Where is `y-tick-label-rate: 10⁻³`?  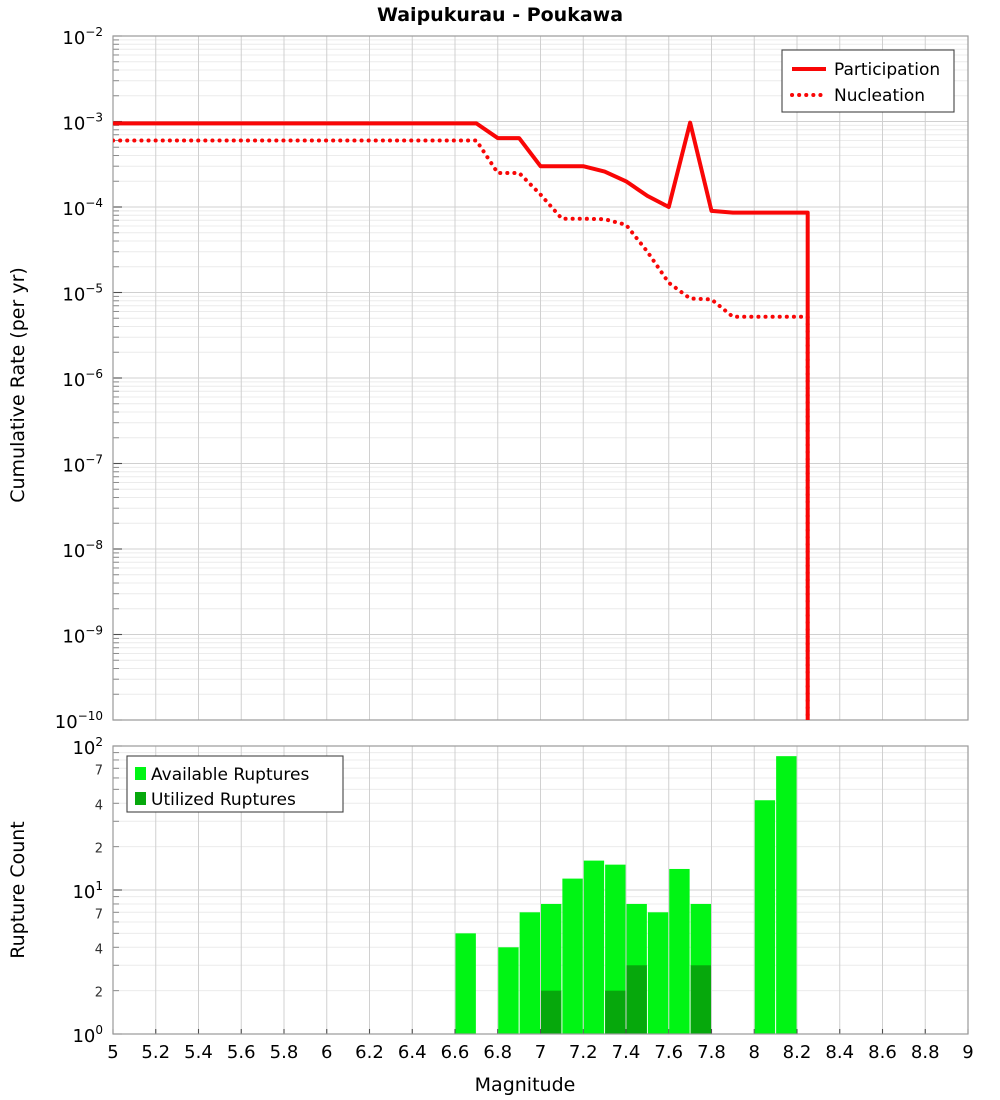
y-tick-label-rate: 10⁻³ is located at coordinates (82, 123).